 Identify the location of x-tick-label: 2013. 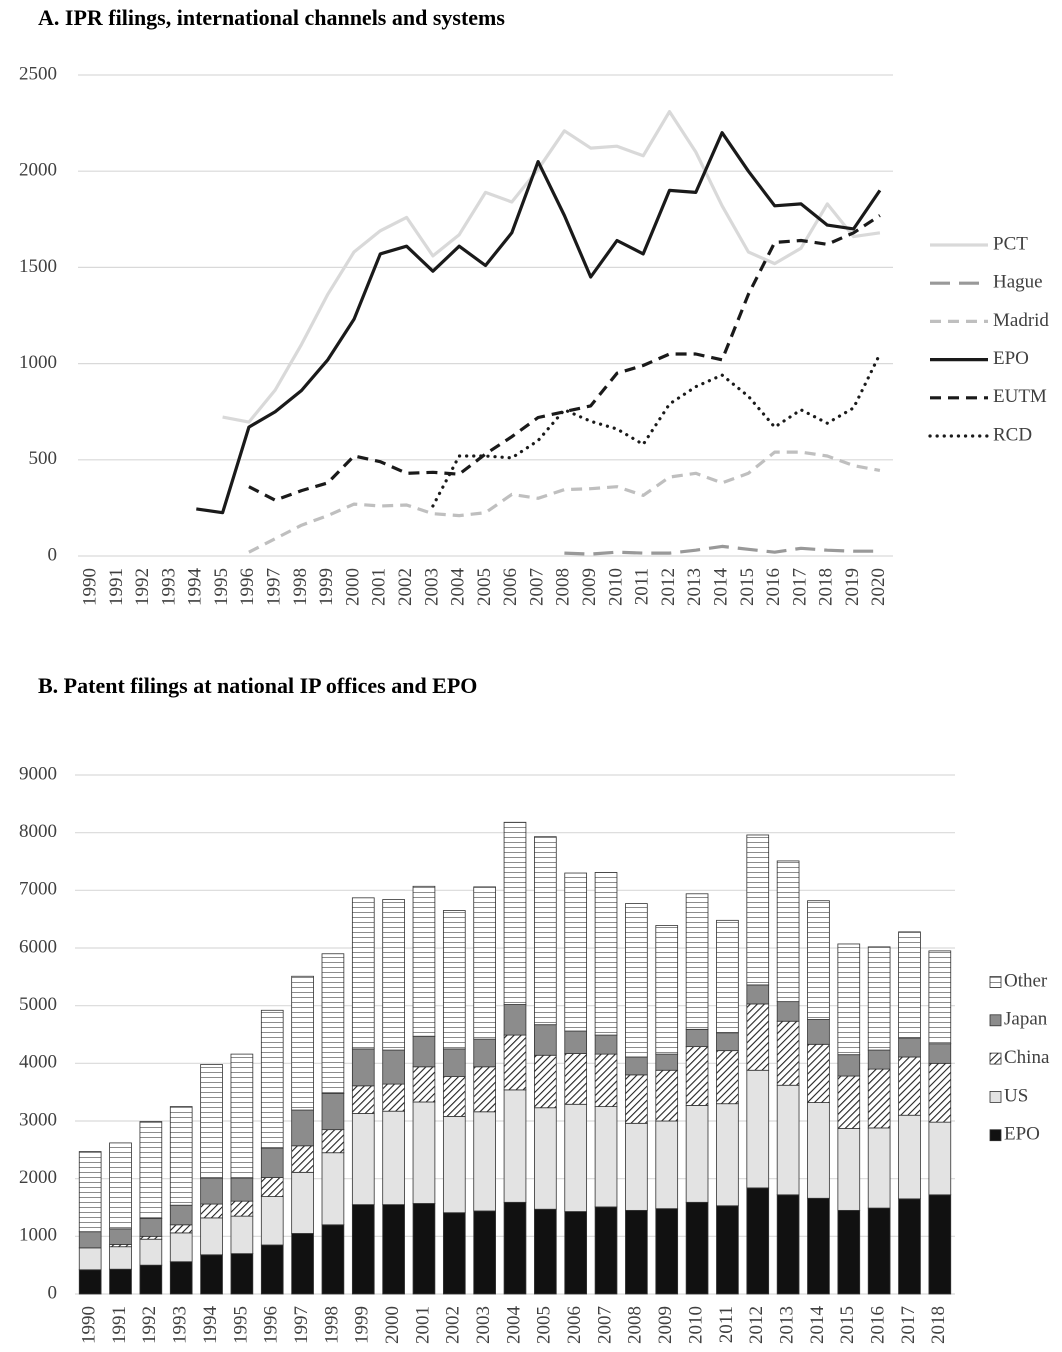
(694, 587).